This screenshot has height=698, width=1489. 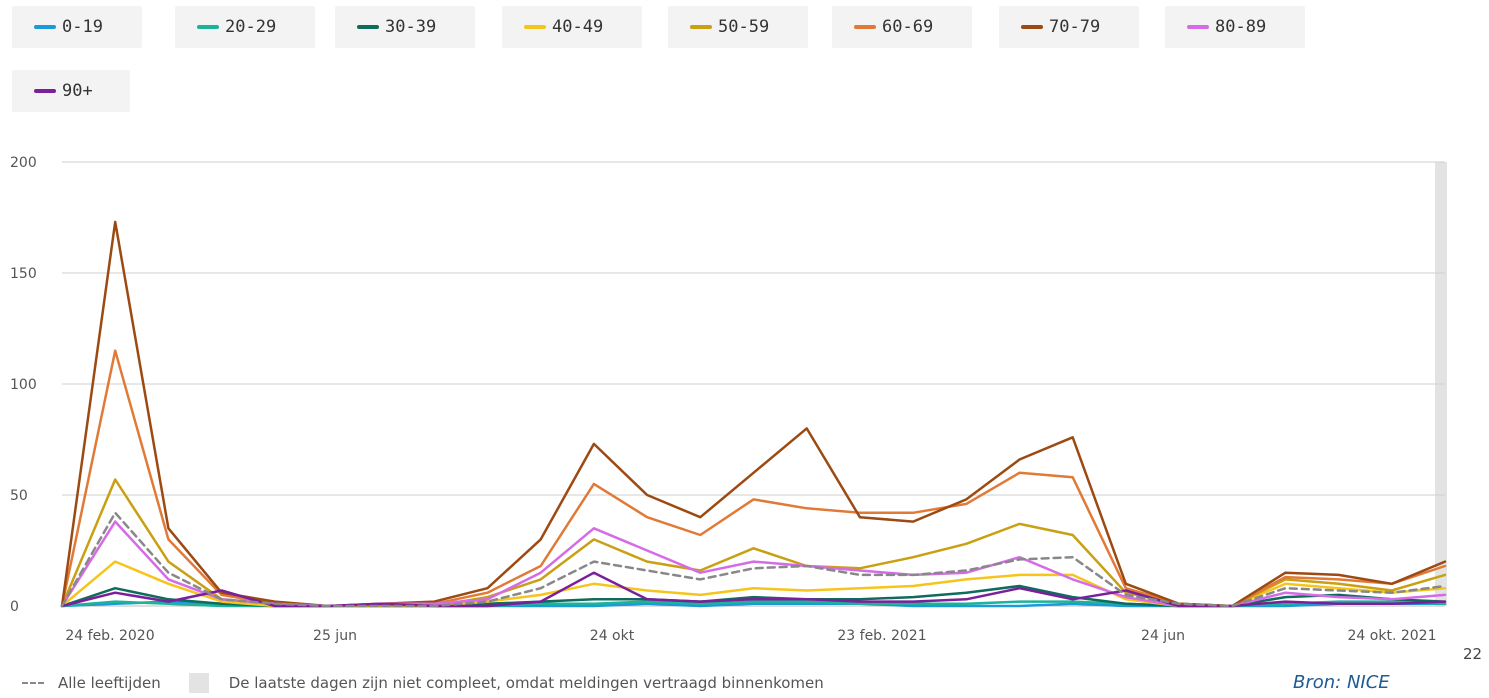 I want to click on series-line-alle-leeftijden, so click(x=753, y=559).